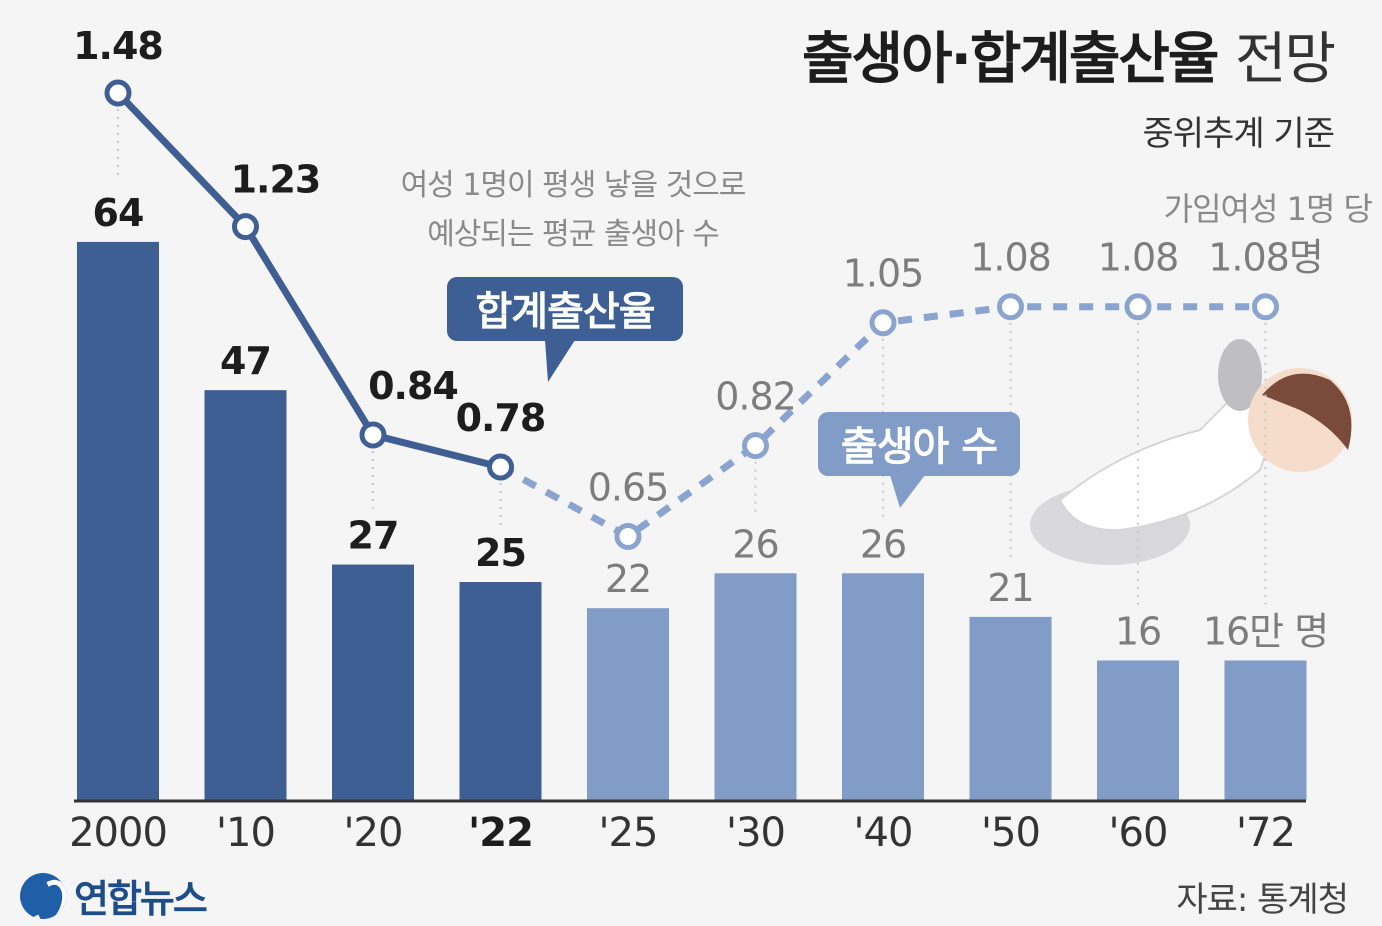  What do you see at coordinates (1138, 833) in the screenshot?
I see `x-tick-label: '60` at bounding box center [1138, 833].